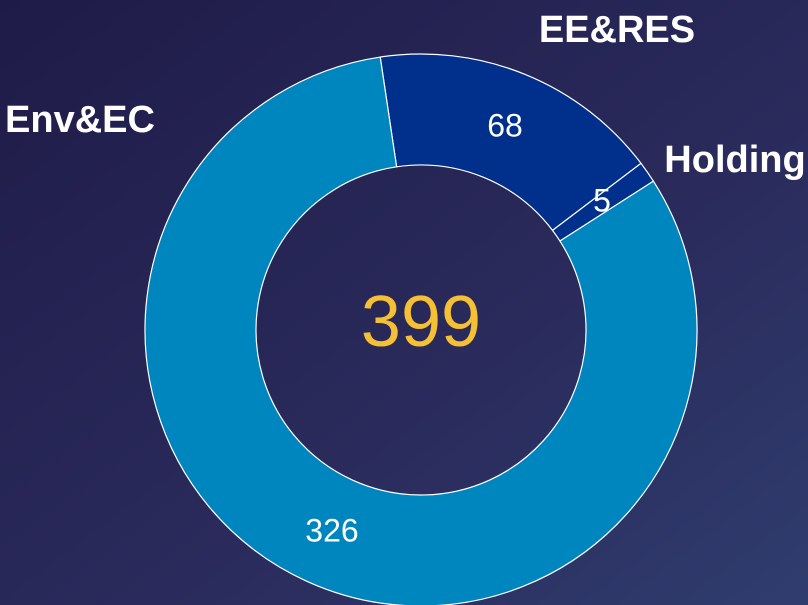  What do you see at coordinates (734, 160) in the screenshot?
I see `category-label: Holding` at bounding box center [734, 160].